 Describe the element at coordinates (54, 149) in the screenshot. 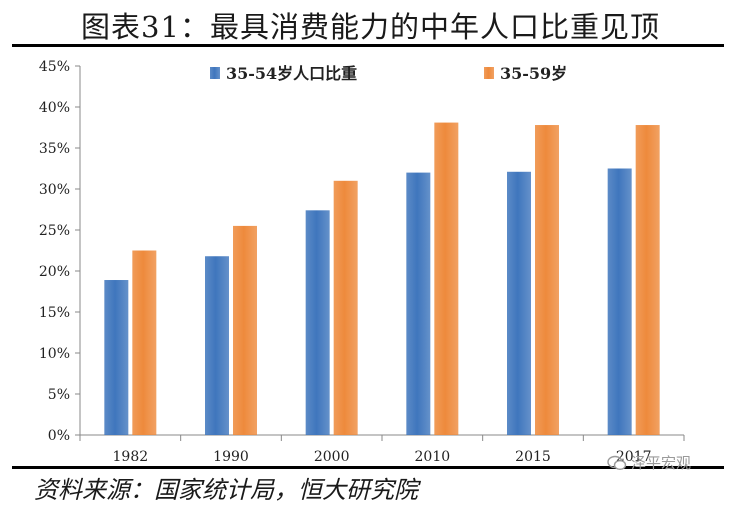

I see `y-tick-label: 35%` at that location.